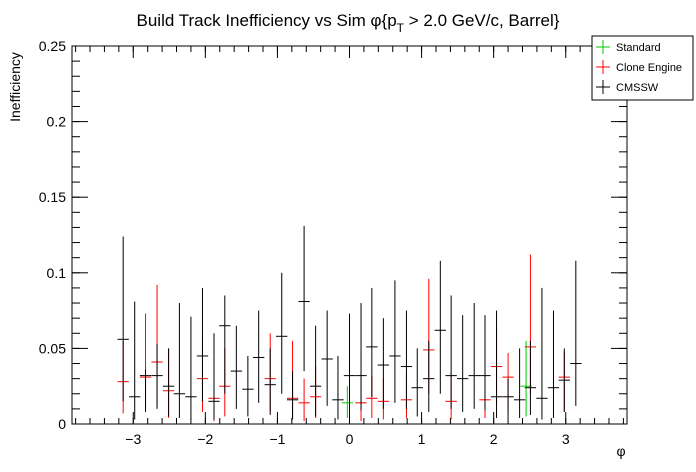 This screenshot has width=696, height=472. Describe the element at coordinates (52, 197) in the screenshot. I see `y-tick-label: 0.15` at that location.